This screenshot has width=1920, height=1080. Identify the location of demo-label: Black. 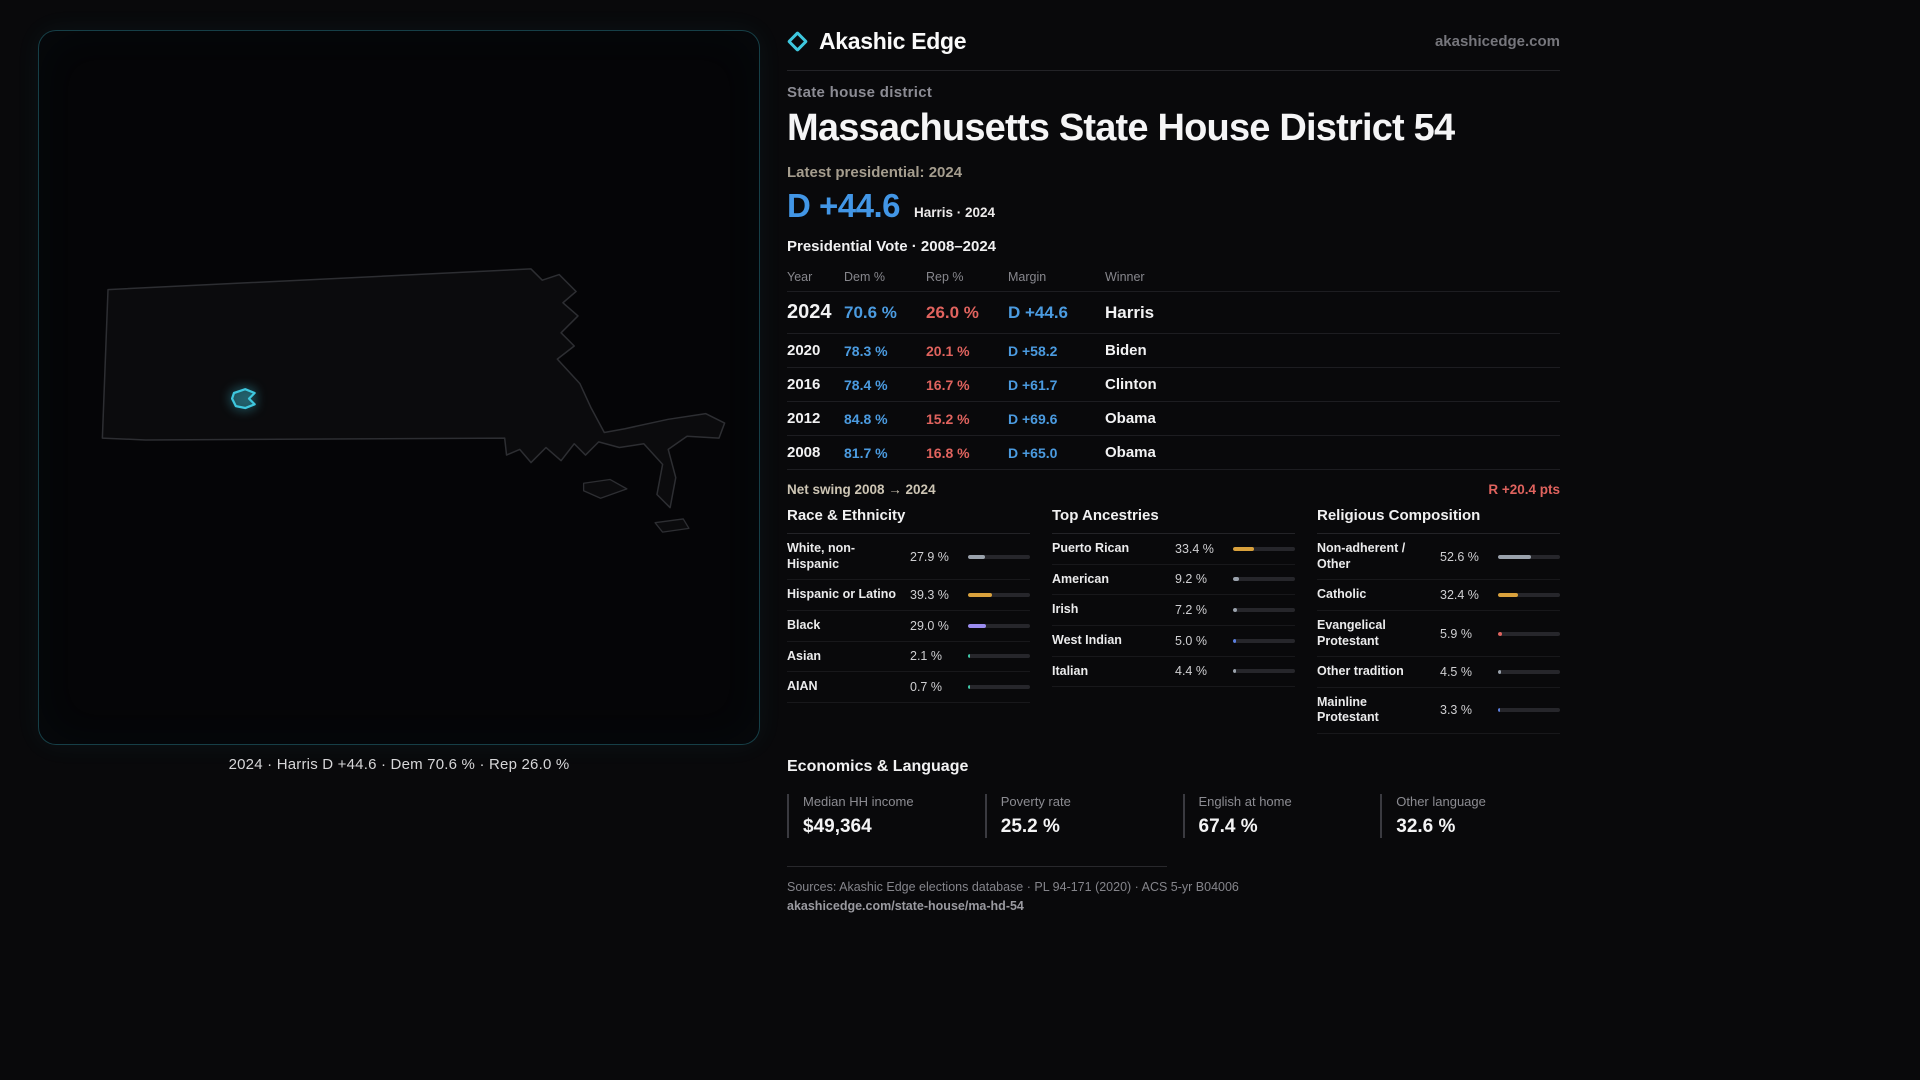
(804, 624).